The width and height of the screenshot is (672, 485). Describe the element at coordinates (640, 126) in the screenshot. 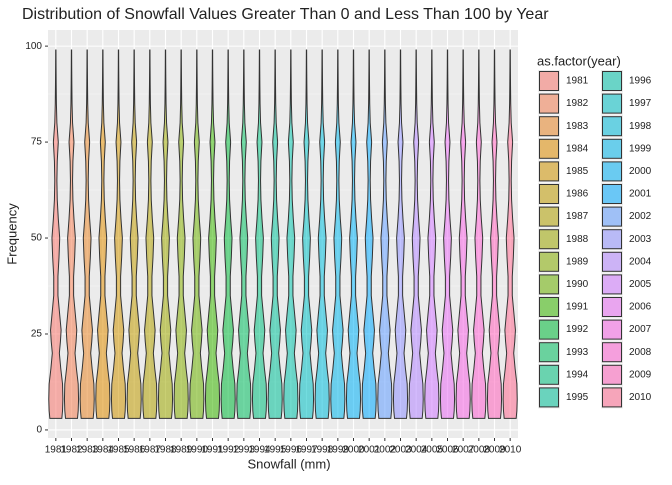

I see `legend-label: 1998` at that location.